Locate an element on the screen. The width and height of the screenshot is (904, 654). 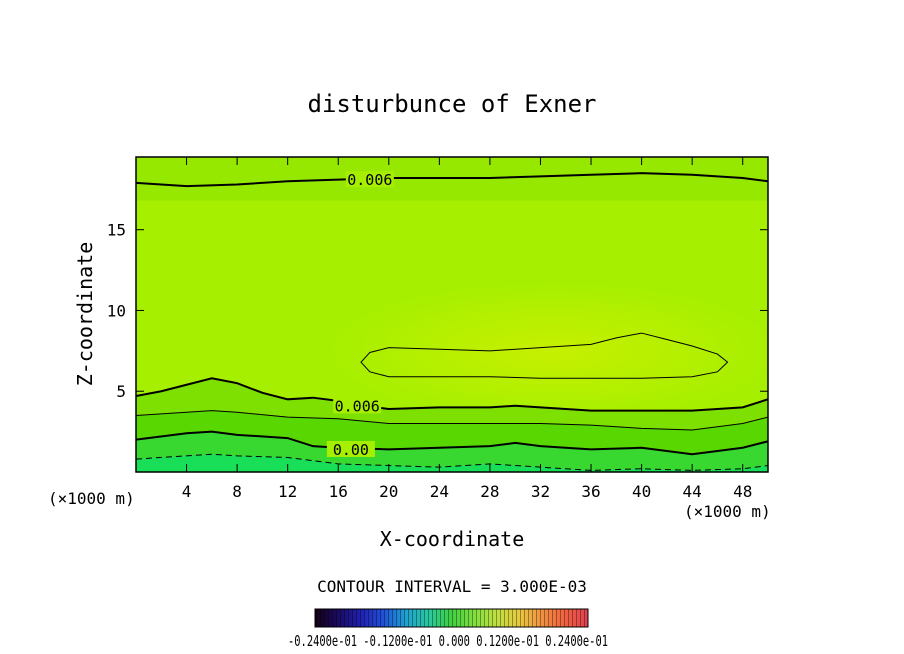
band-core is located at coordinates (545, 350).